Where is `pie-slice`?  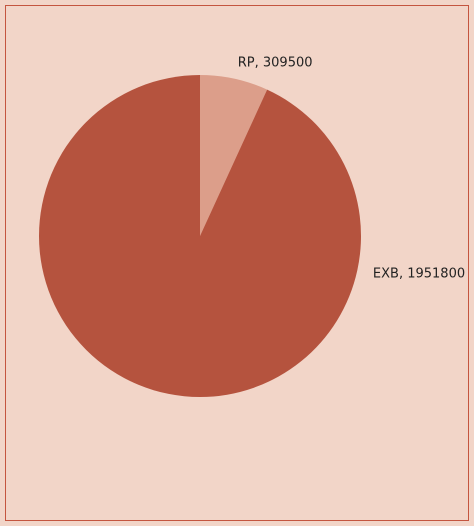
pie-slice is located at coordinates (234, 155).